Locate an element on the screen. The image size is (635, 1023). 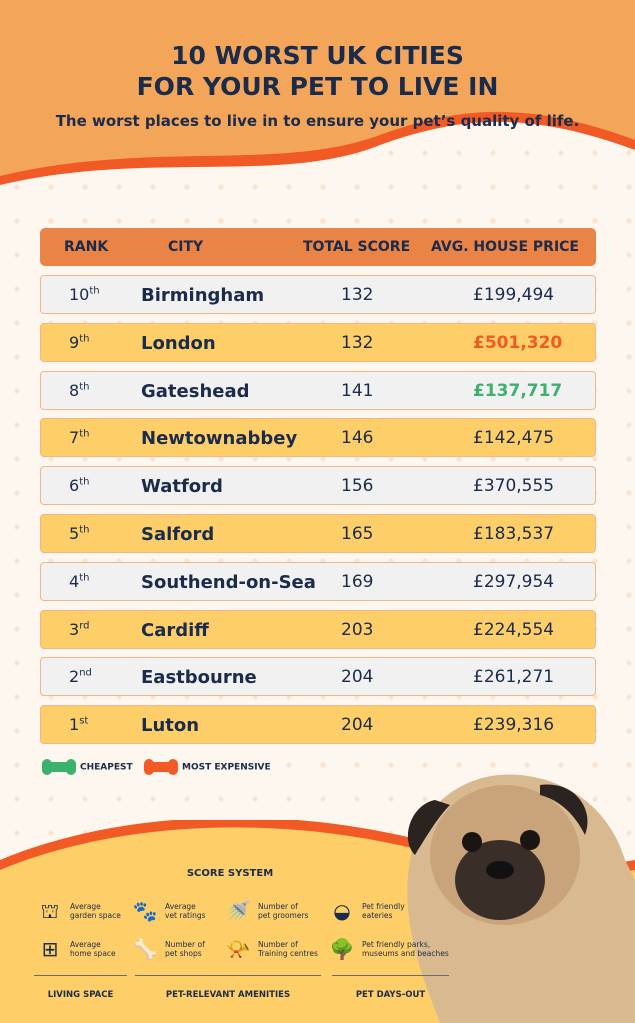
score-item-label: Number of Training centres is located at coordinates (288, 949).